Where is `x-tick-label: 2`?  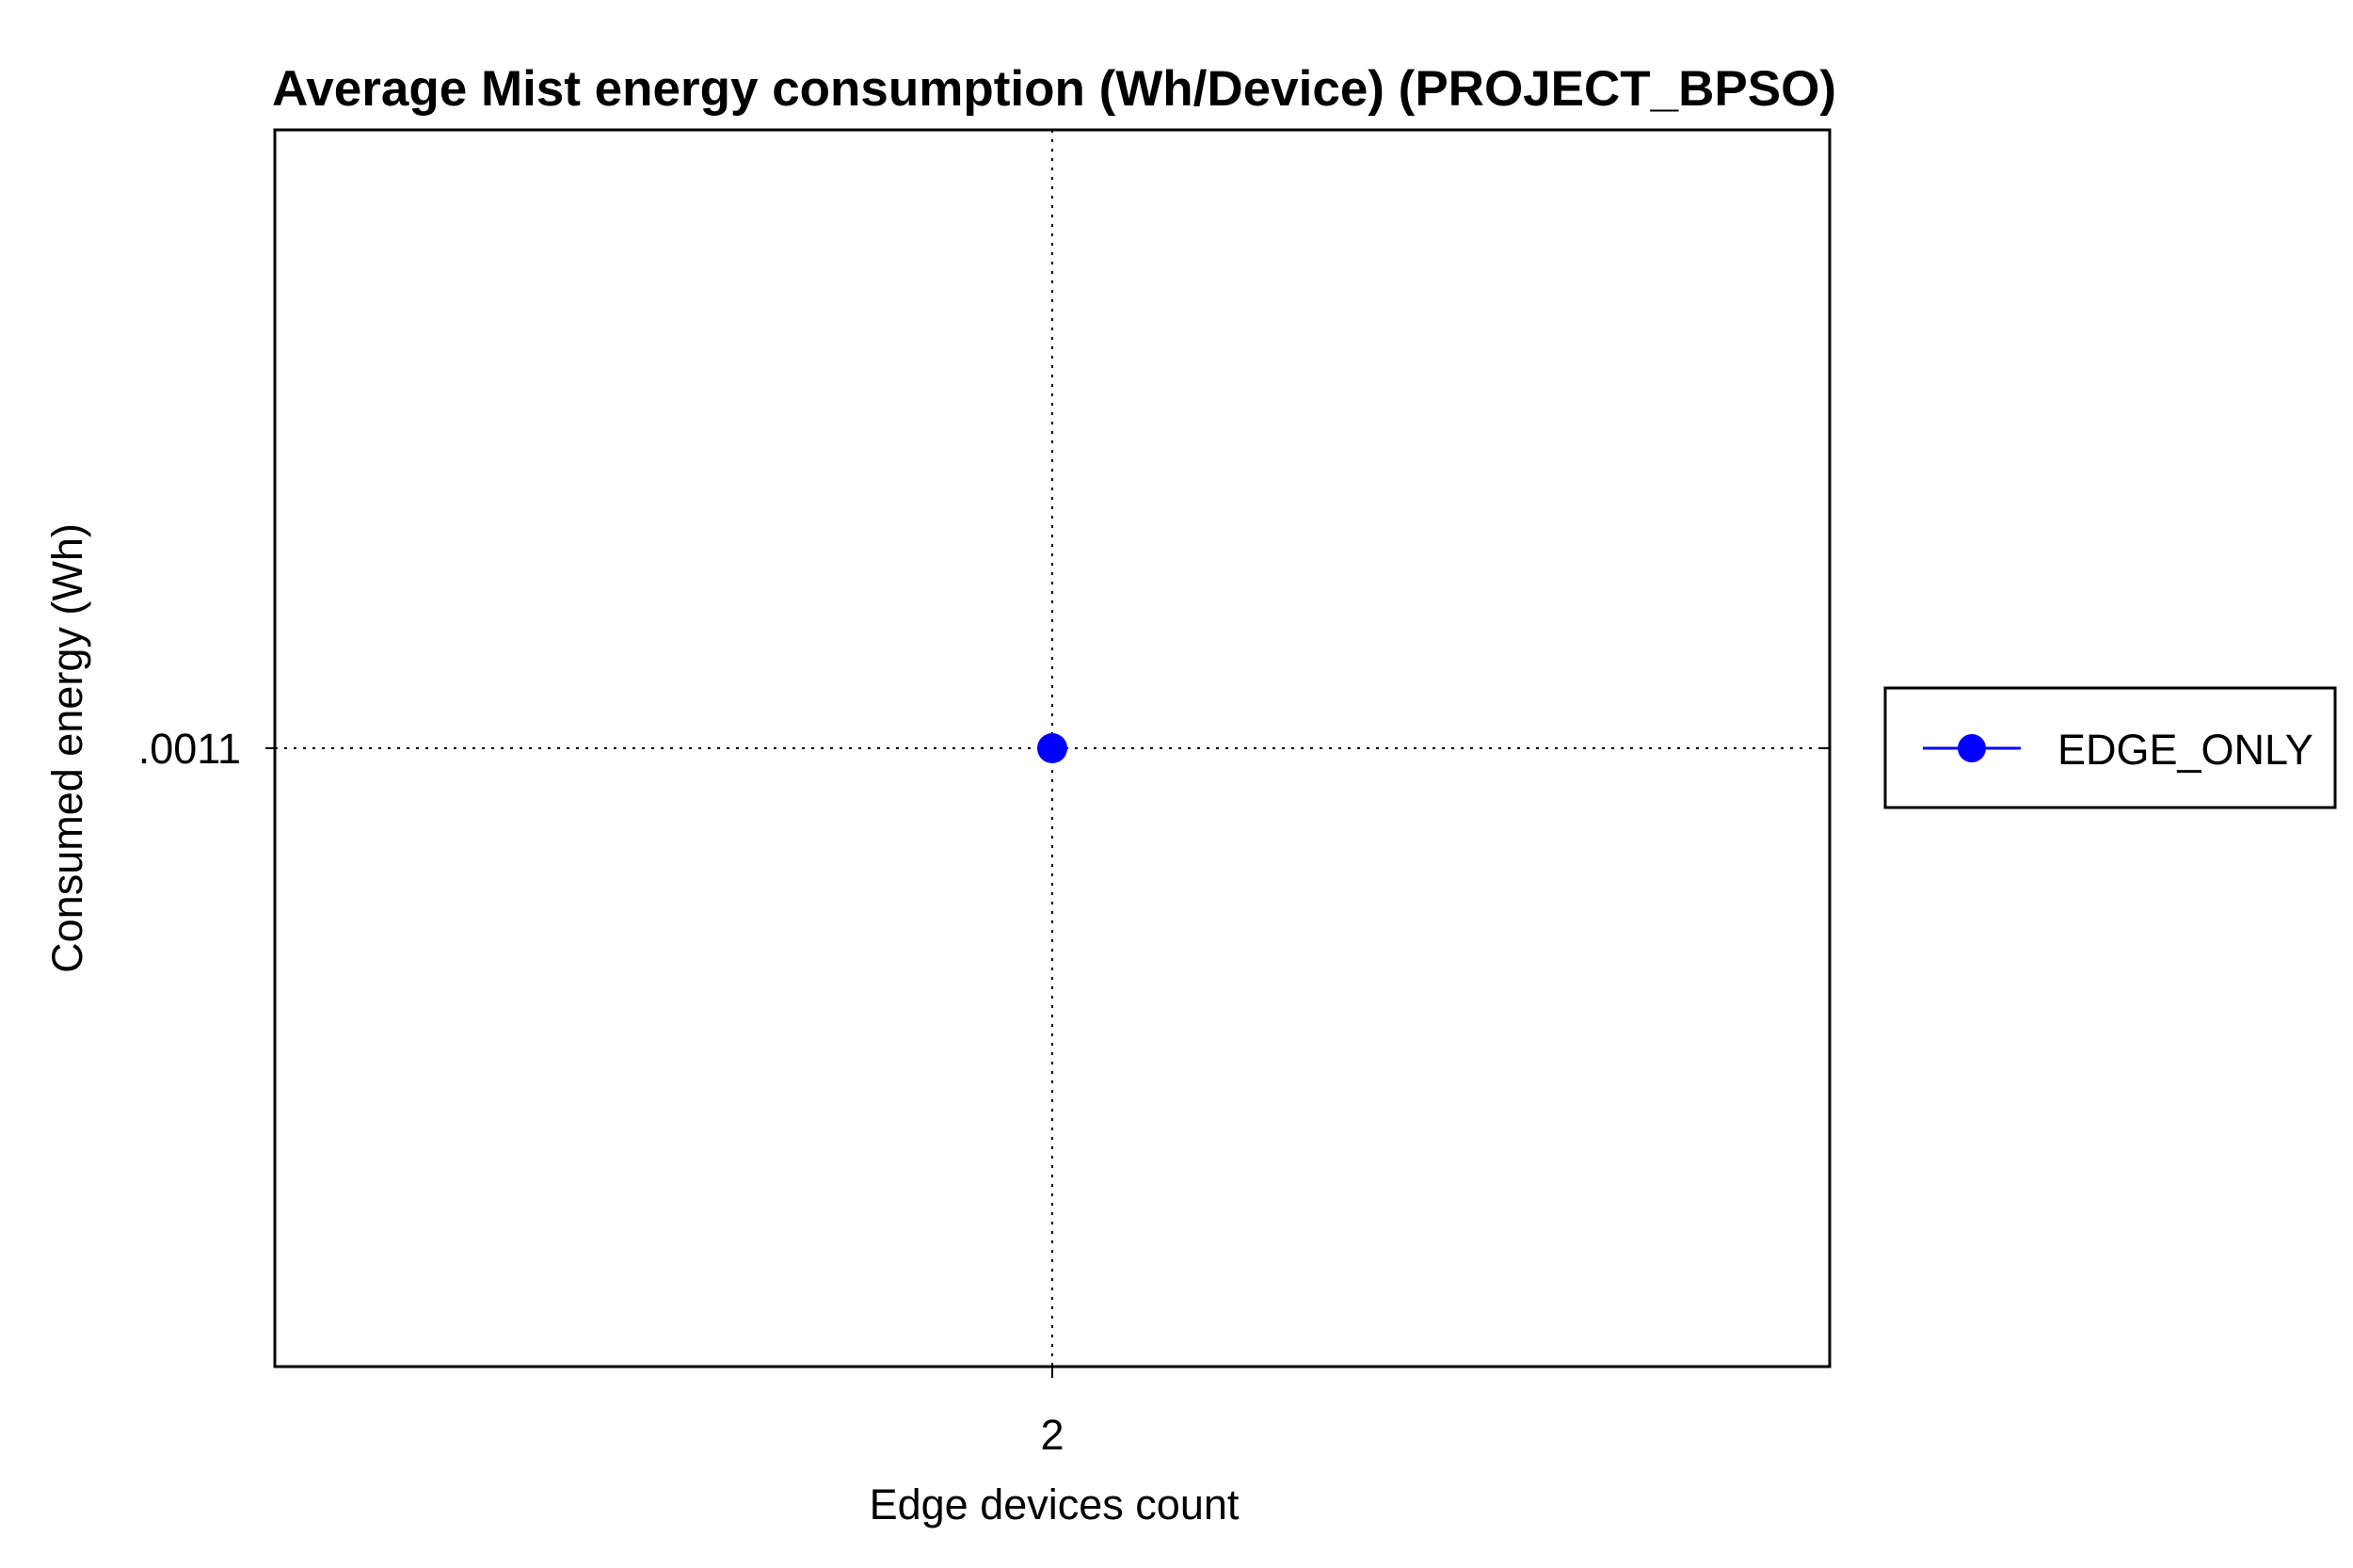
x-tick-label: 2 is located at coordinates (1052, 1435).